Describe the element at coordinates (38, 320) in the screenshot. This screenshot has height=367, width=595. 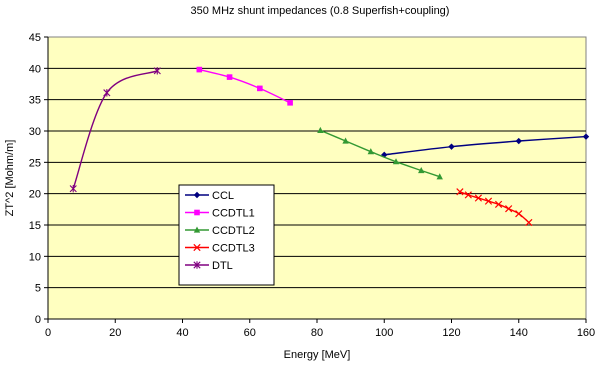
I see `y-tick-label: 0` at that location.